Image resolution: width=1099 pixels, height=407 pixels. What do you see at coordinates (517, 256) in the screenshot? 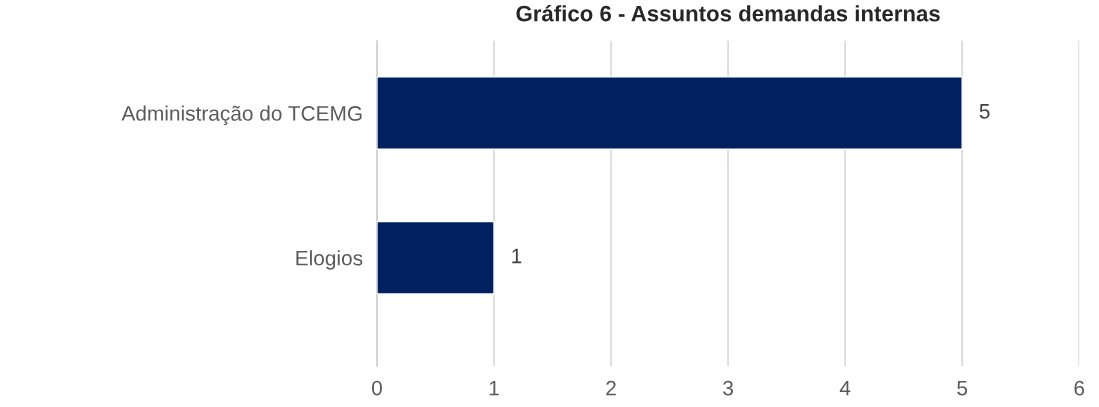
I see `data-label: 1` at bounding box center [517, 256].